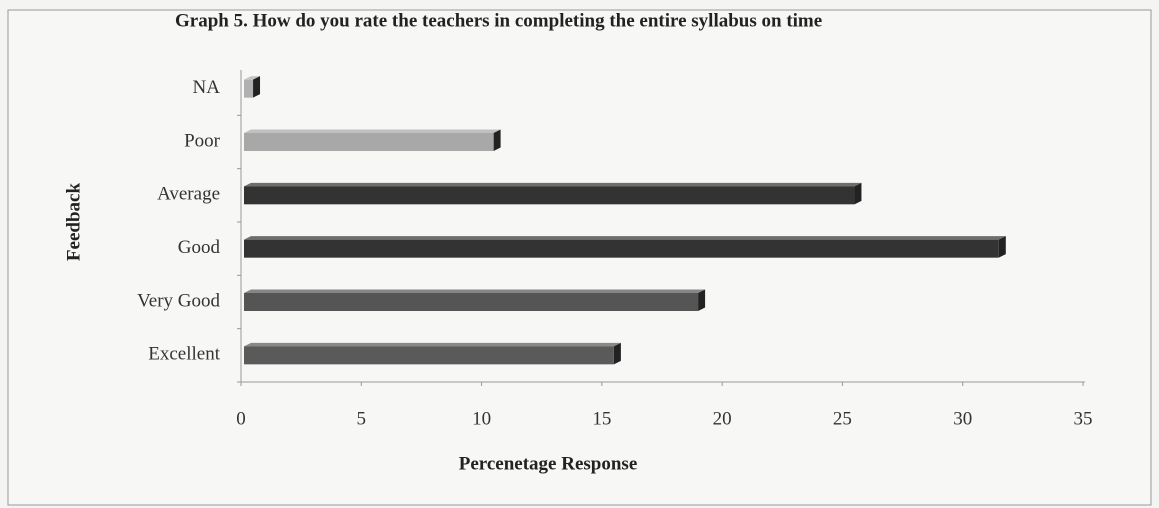 The image size is (1159, 508). What do you see at coordinates (722, 418) in the screenshot?
I see `x-tick-label: 20` at bounding box center [722, 418].